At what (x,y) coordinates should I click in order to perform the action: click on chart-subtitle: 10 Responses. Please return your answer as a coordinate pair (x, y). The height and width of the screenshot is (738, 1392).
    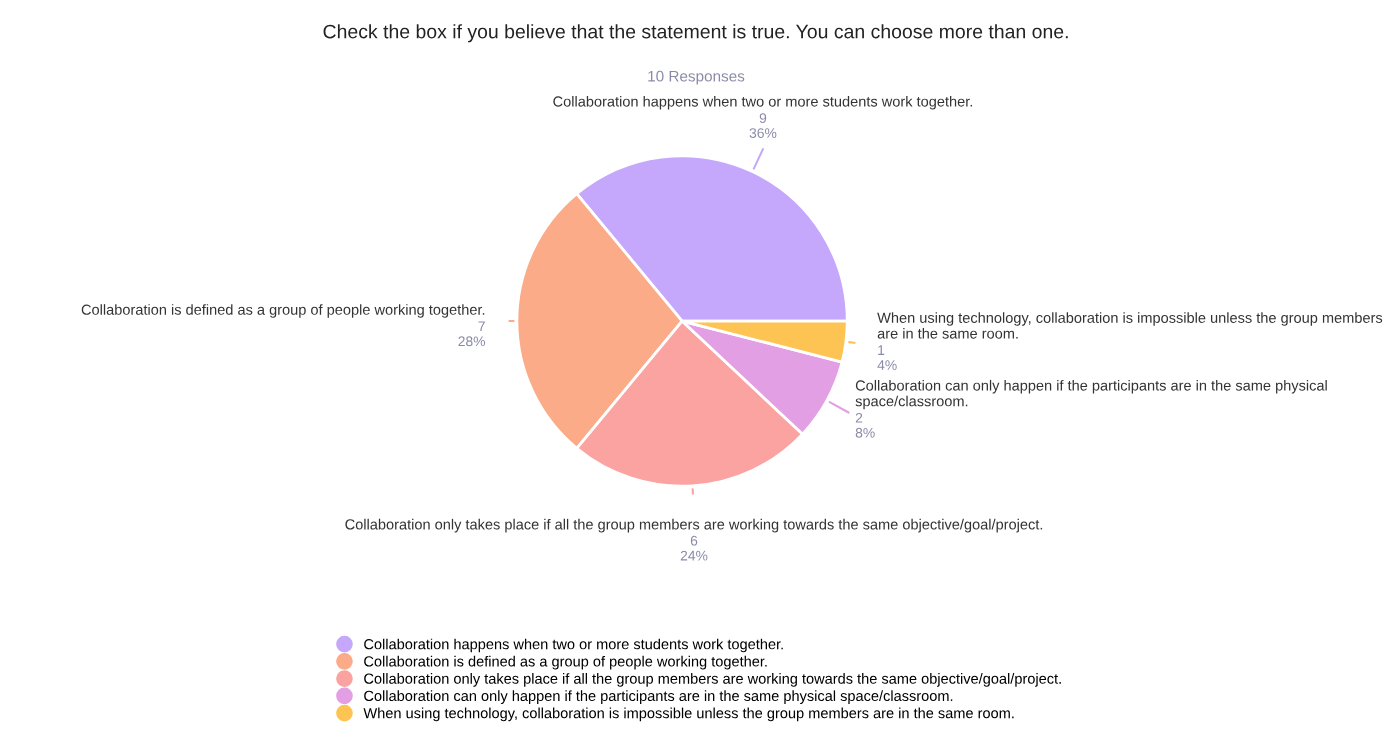
    Looking at the image, I should click on (696, 77).